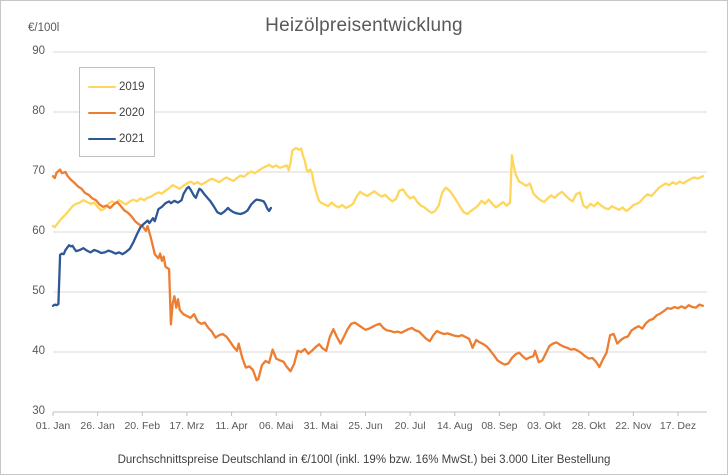 The height and width of the screenshot is (475, 728). Describe the element at coordinates (187, 426) in the screenshot. I see `x-tick-label: 17. Mrz` at that location.